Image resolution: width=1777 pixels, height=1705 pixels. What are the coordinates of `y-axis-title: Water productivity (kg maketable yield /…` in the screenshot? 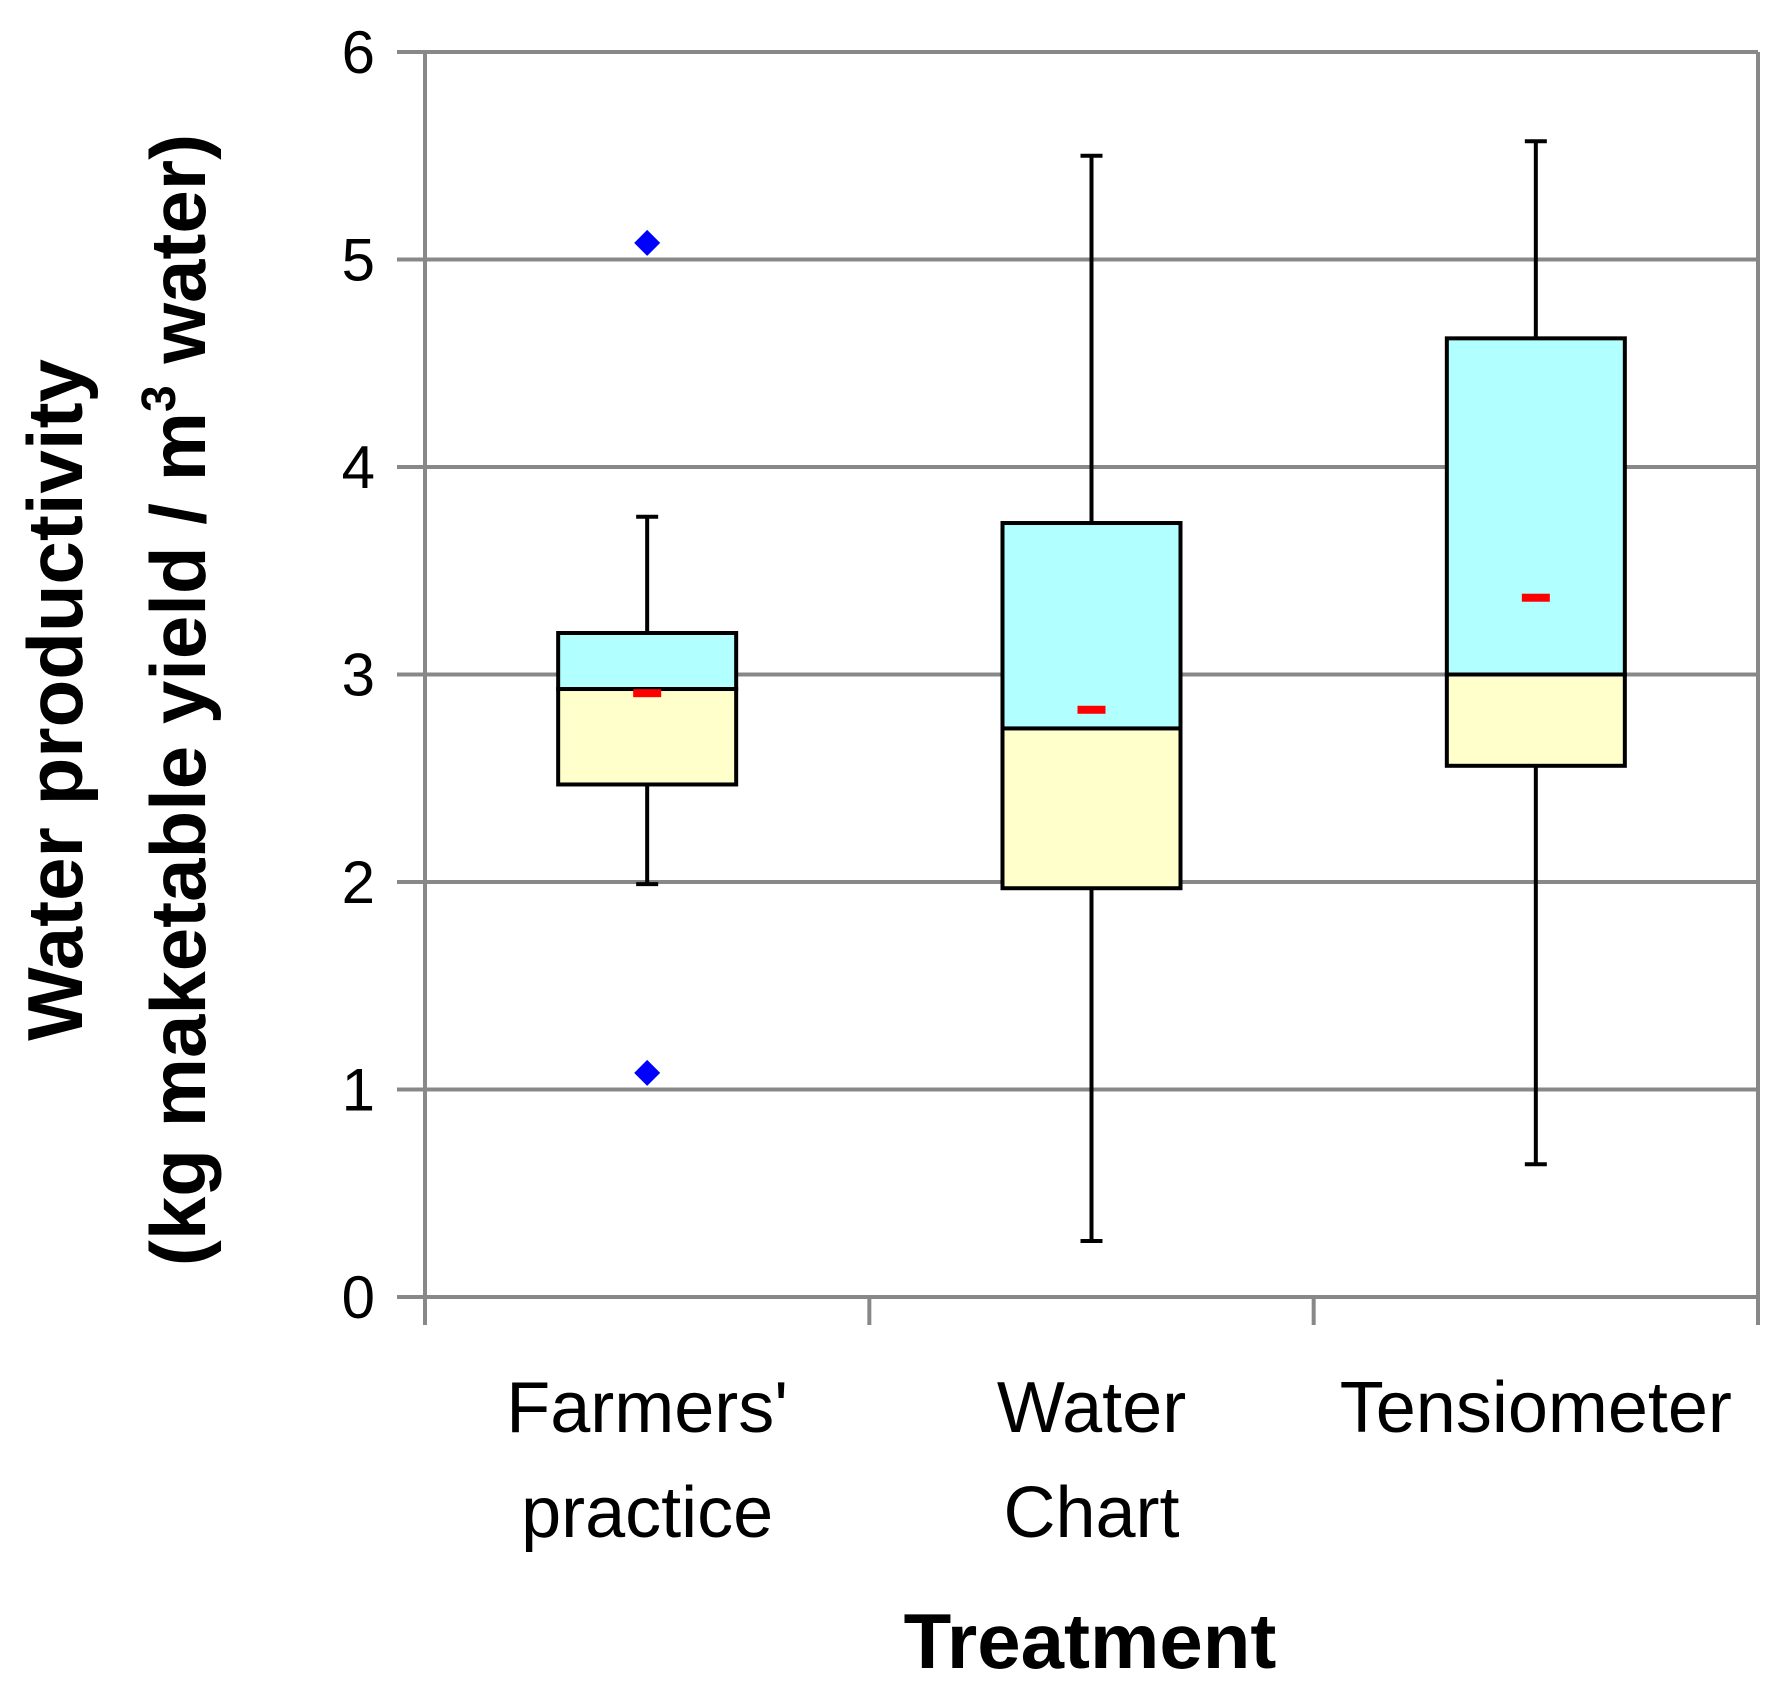 It's located at (116, 700).